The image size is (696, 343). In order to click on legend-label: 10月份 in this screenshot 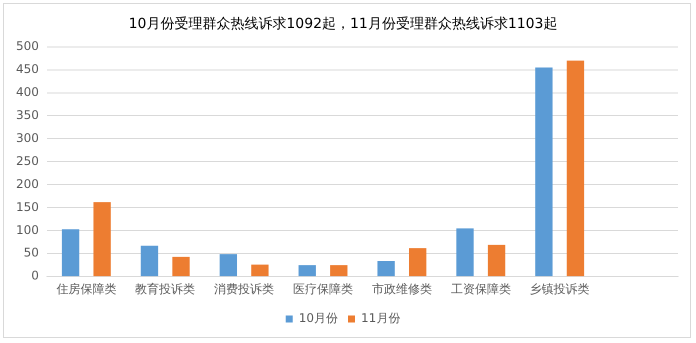, I will do `click(318, 318)`.